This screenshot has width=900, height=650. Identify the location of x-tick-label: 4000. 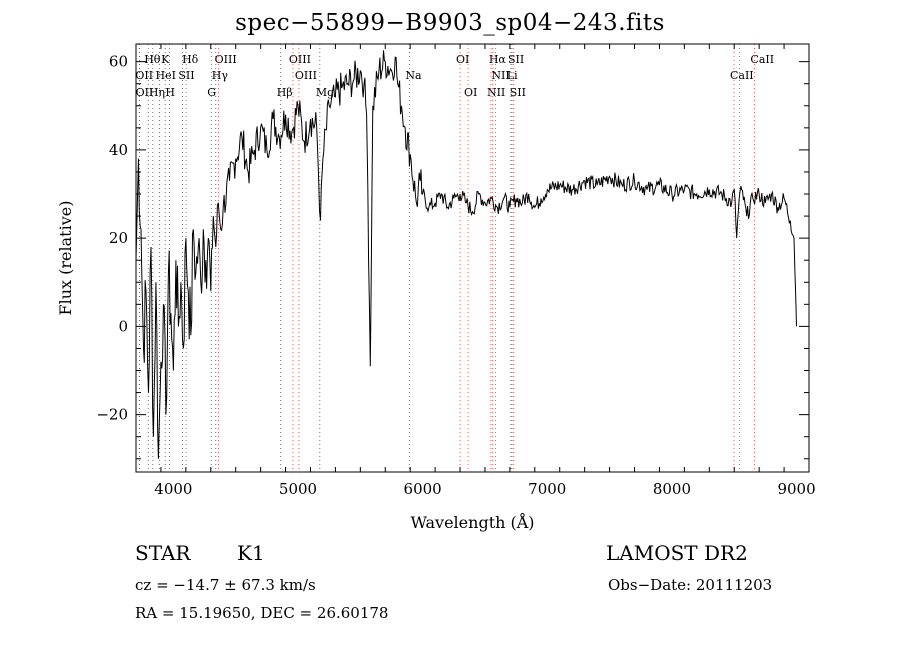
(173, 489).